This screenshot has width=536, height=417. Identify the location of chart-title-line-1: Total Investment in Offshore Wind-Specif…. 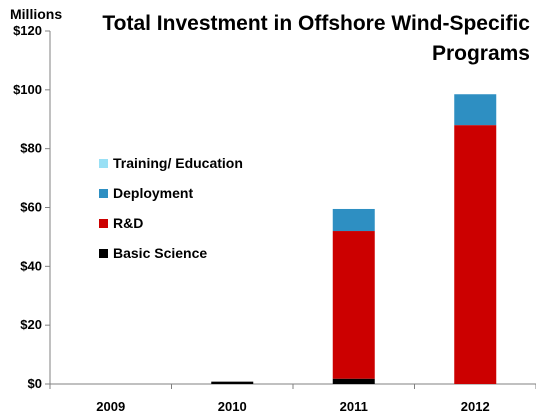
(316, 23).